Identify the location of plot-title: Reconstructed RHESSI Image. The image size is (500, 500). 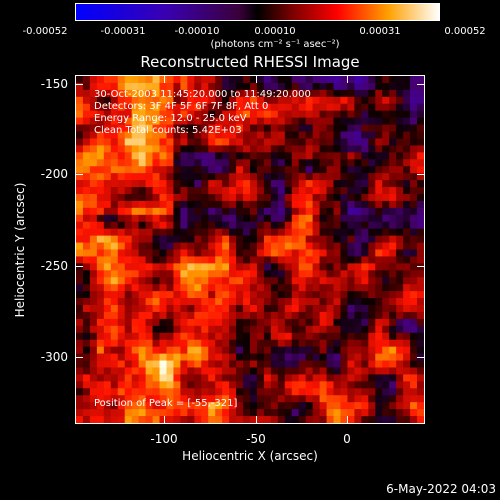
(250, 62).